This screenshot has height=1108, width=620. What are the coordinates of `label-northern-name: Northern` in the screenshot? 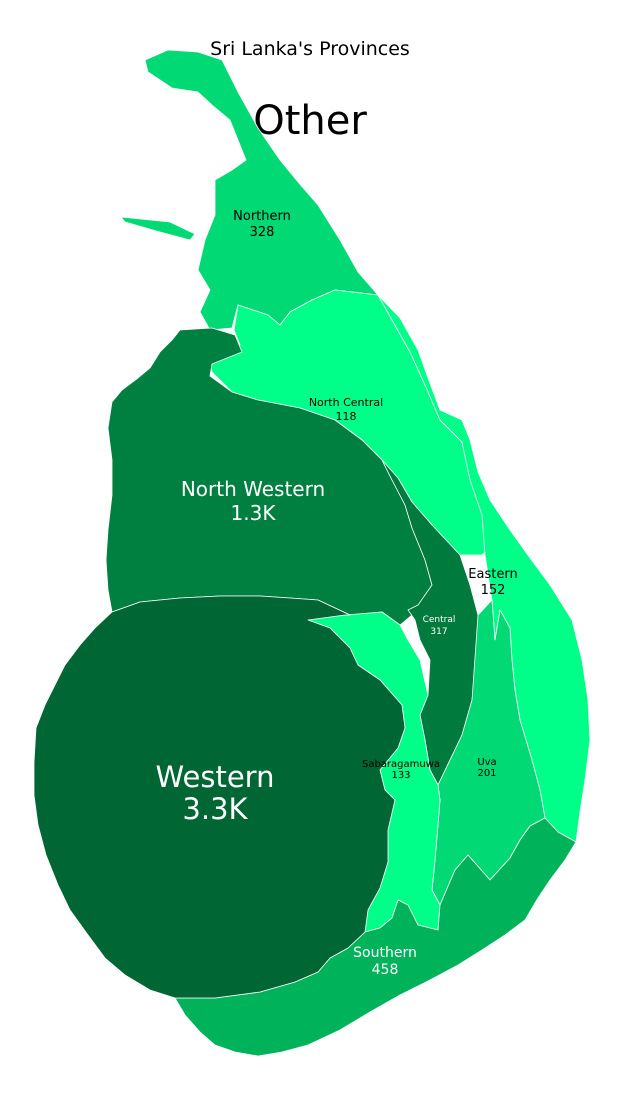 It's located at (262, 216).